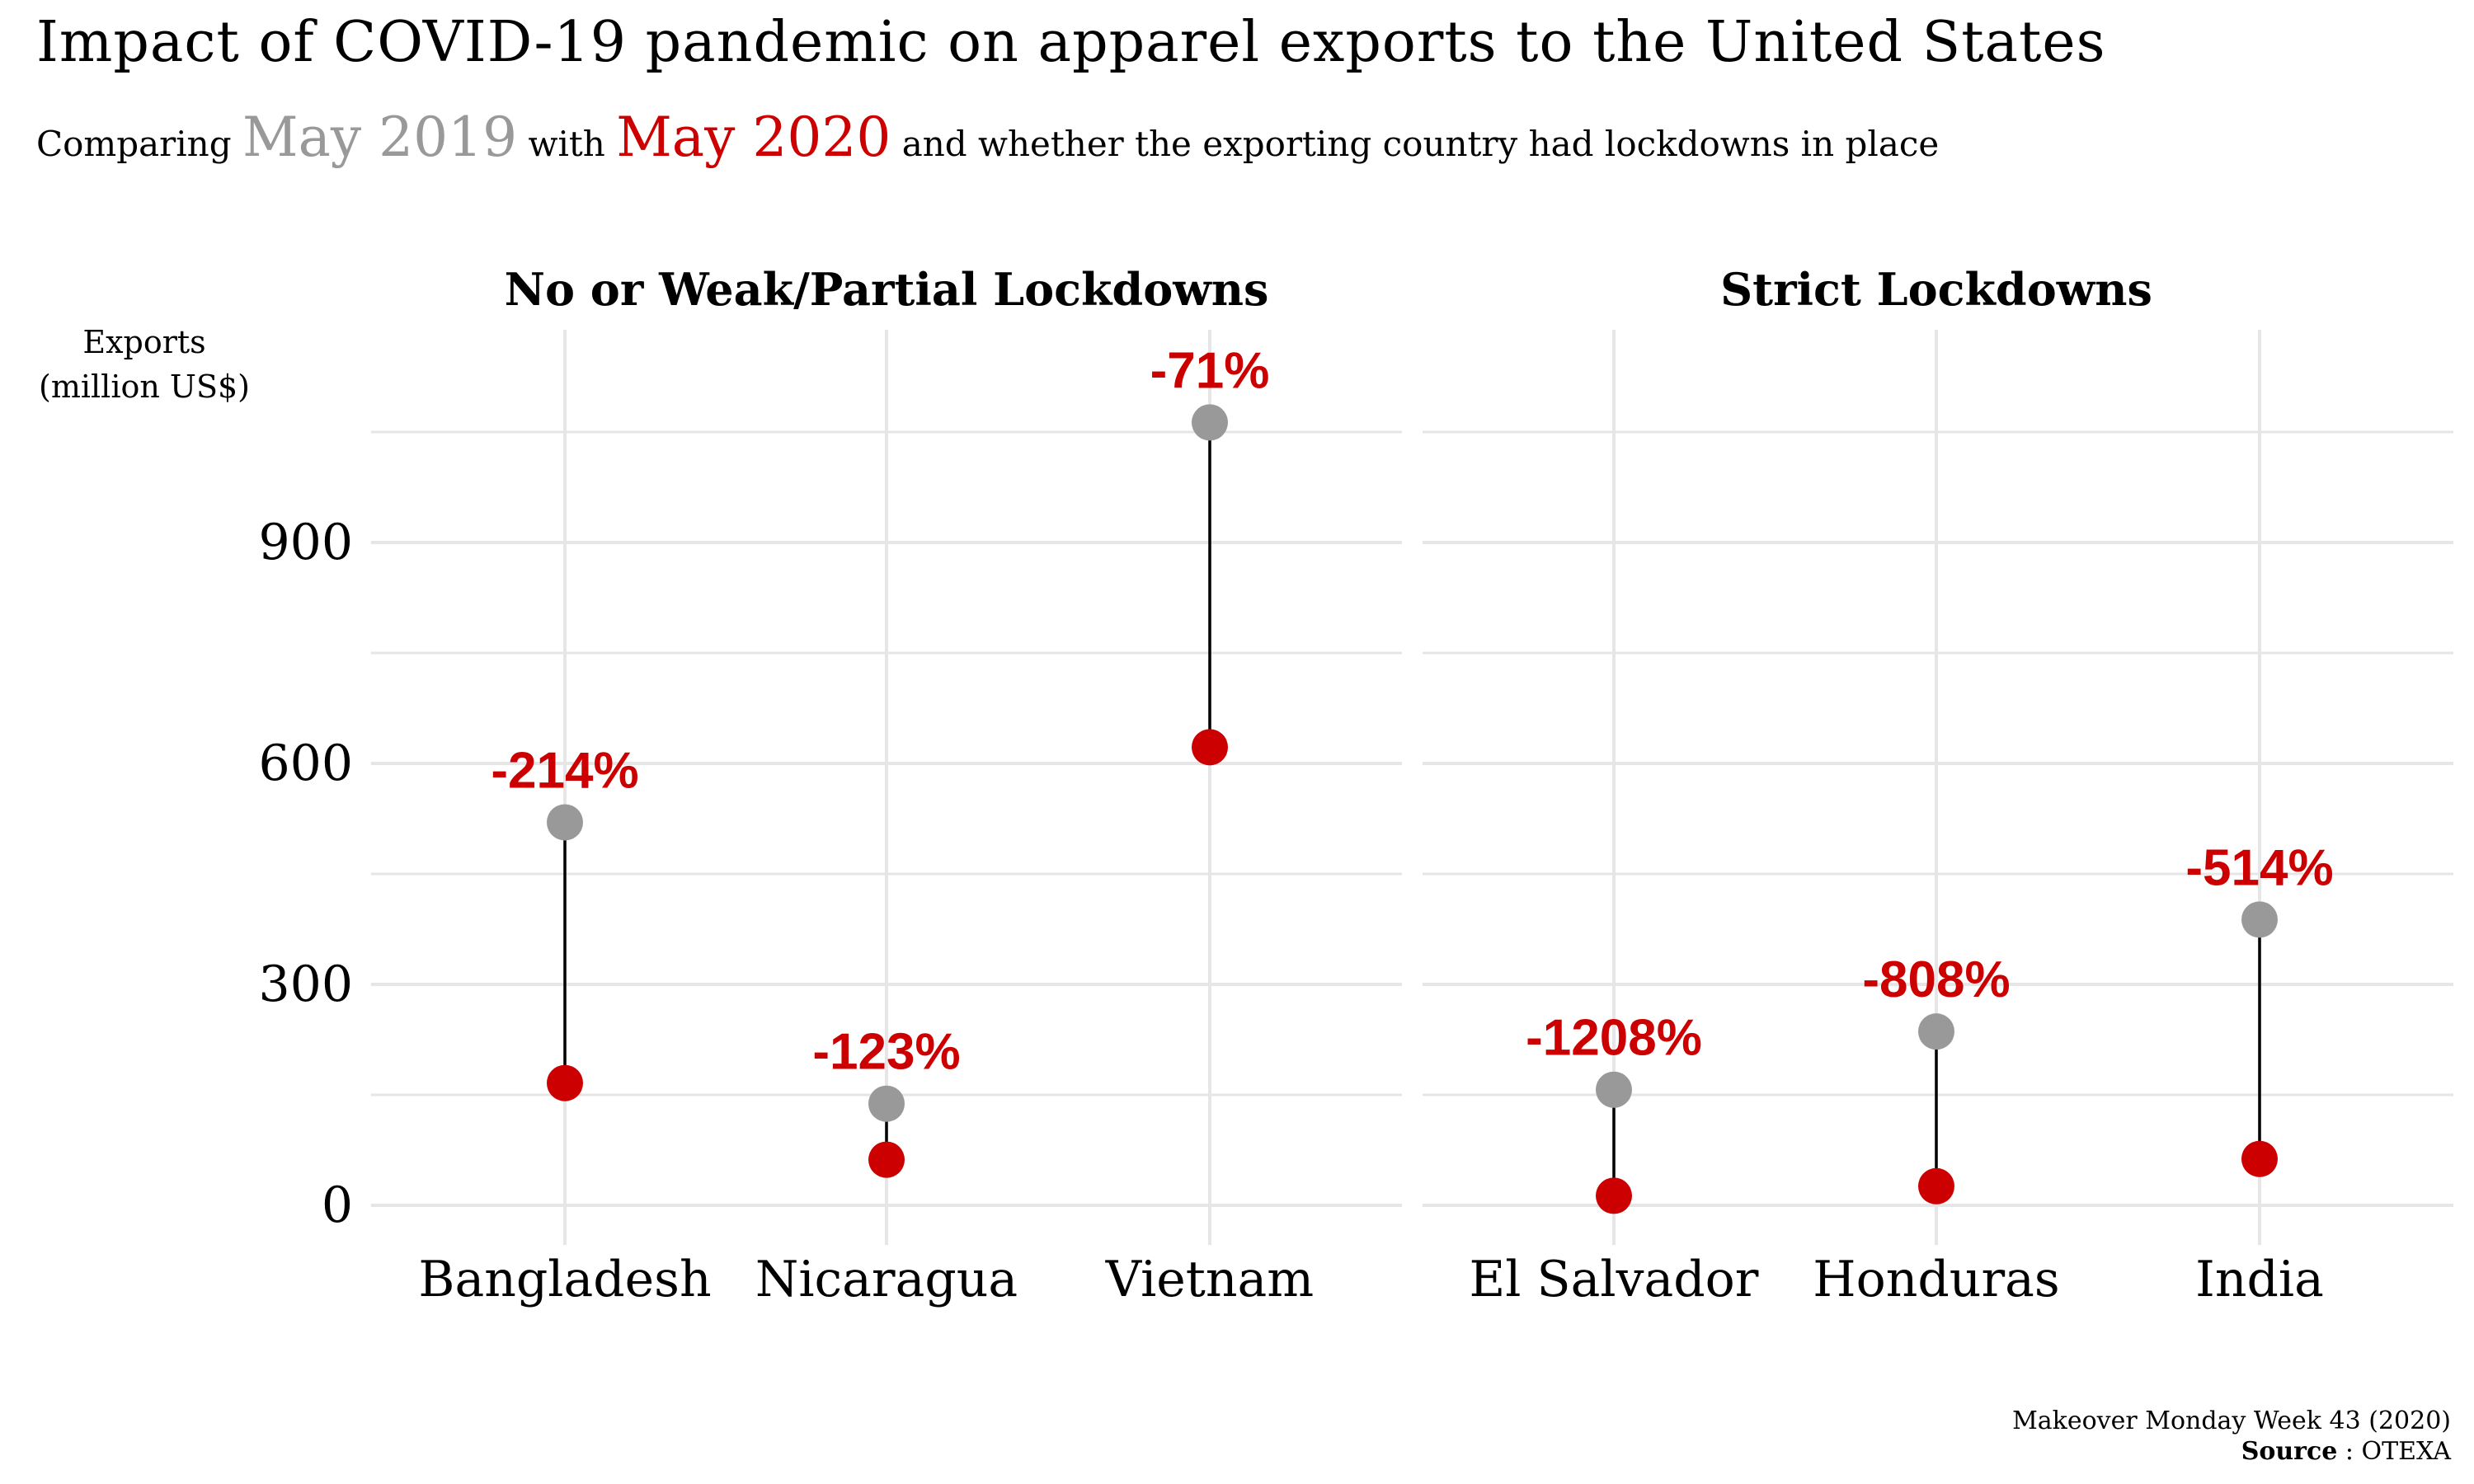 The height and width of the screenshot is (1484, 2474). Describe the element at coordinates (886, 1052) in the screenshot. I see `change-label: -123%` at that location.